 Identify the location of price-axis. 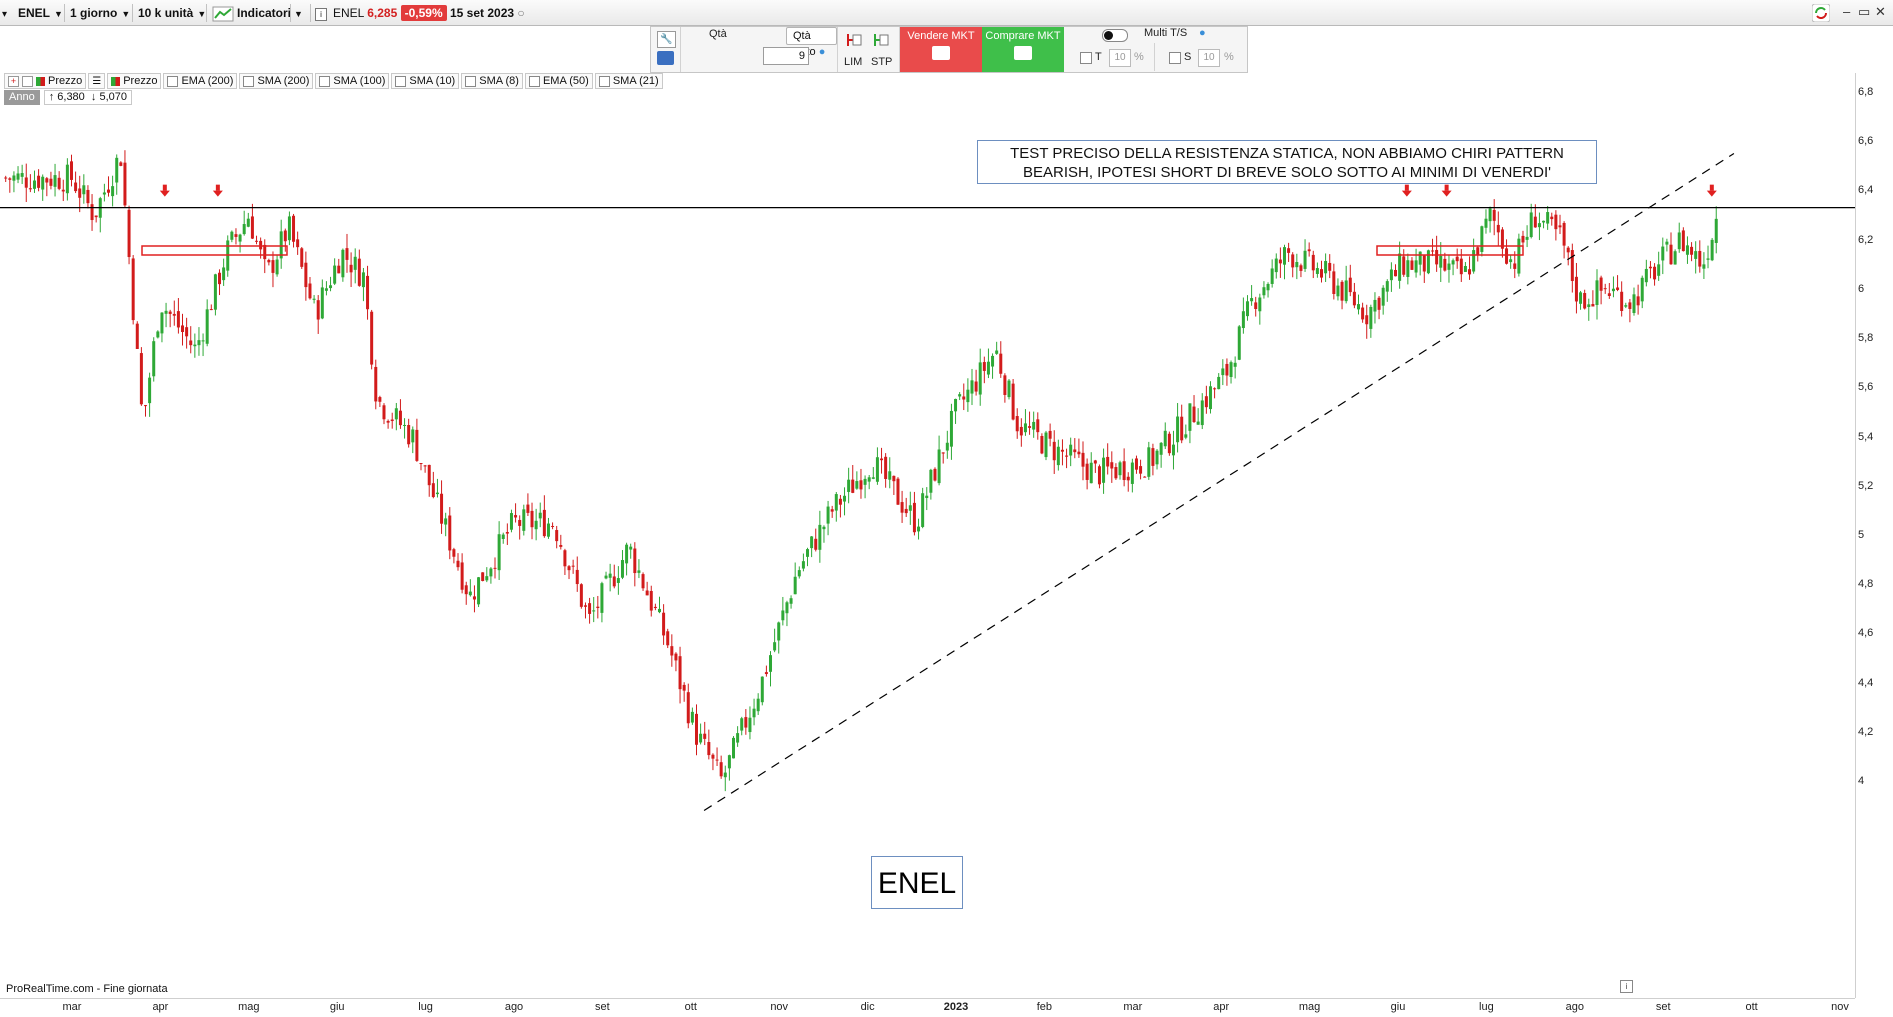
(1874, 535).